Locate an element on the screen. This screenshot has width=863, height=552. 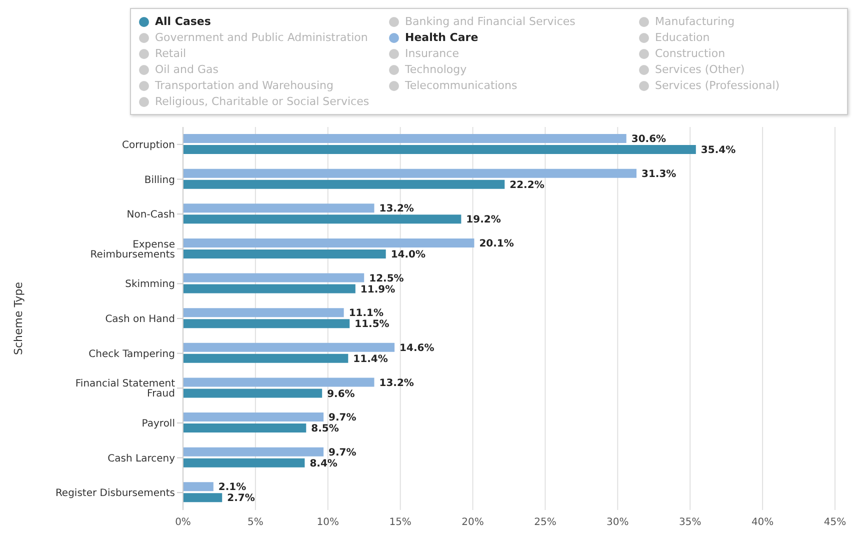
legend-label: Construction is located at coordinates (690, 53).